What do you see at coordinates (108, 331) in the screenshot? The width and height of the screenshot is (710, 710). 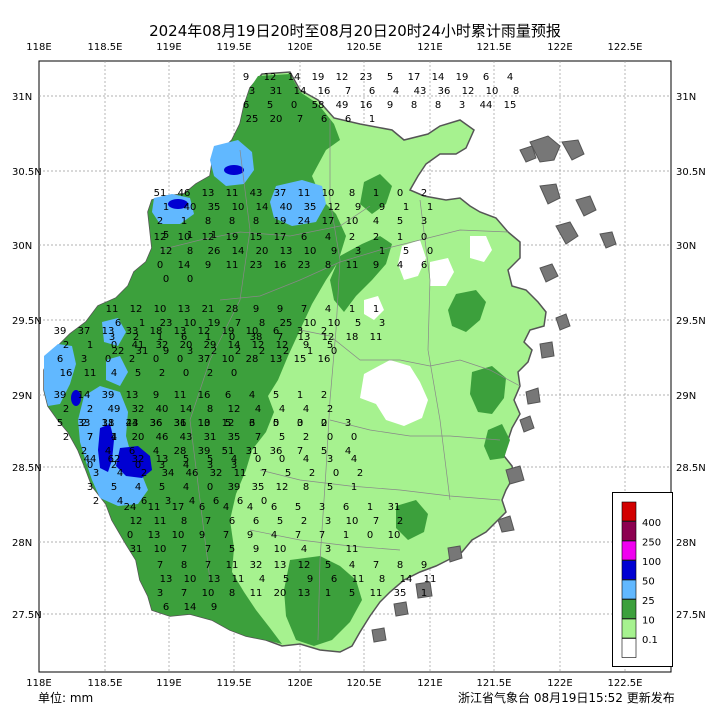 I see `station-value: 13` at bounding box center [108, 331].